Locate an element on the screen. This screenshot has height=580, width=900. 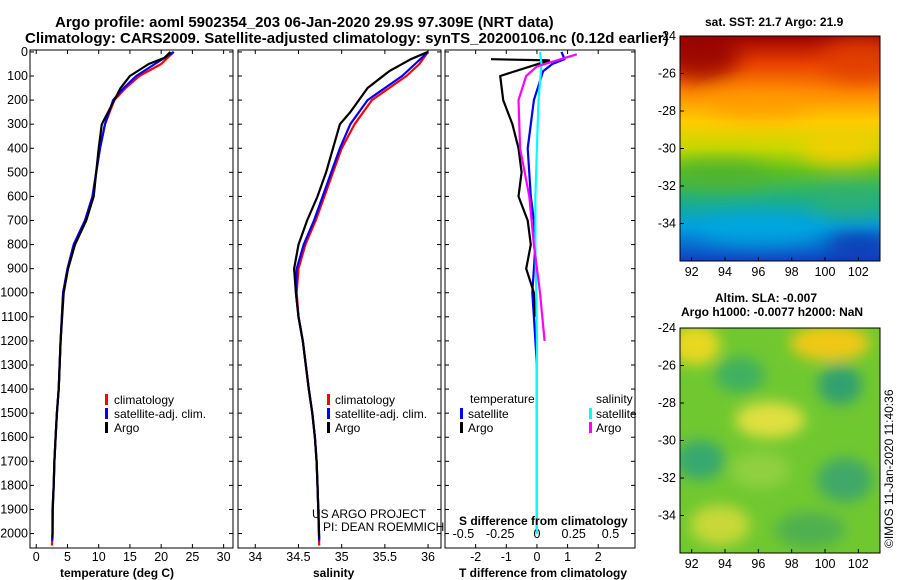
x-tick-label: 0 is located at coordinates (36, 557).